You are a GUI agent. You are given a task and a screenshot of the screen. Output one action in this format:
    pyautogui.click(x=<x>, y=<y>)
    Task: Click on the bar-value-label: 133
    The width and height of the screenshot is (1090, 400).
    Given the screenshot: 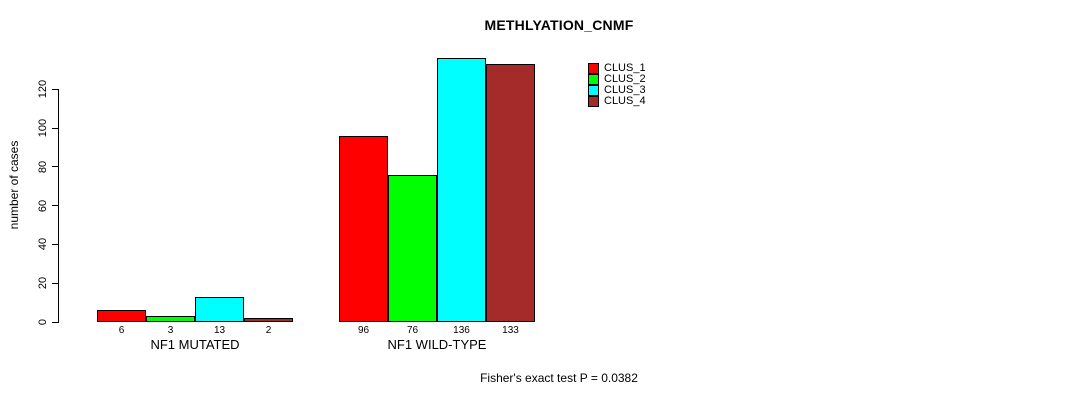 What is the action you would take?
    pyautogui.click(x=510, y=330)
    